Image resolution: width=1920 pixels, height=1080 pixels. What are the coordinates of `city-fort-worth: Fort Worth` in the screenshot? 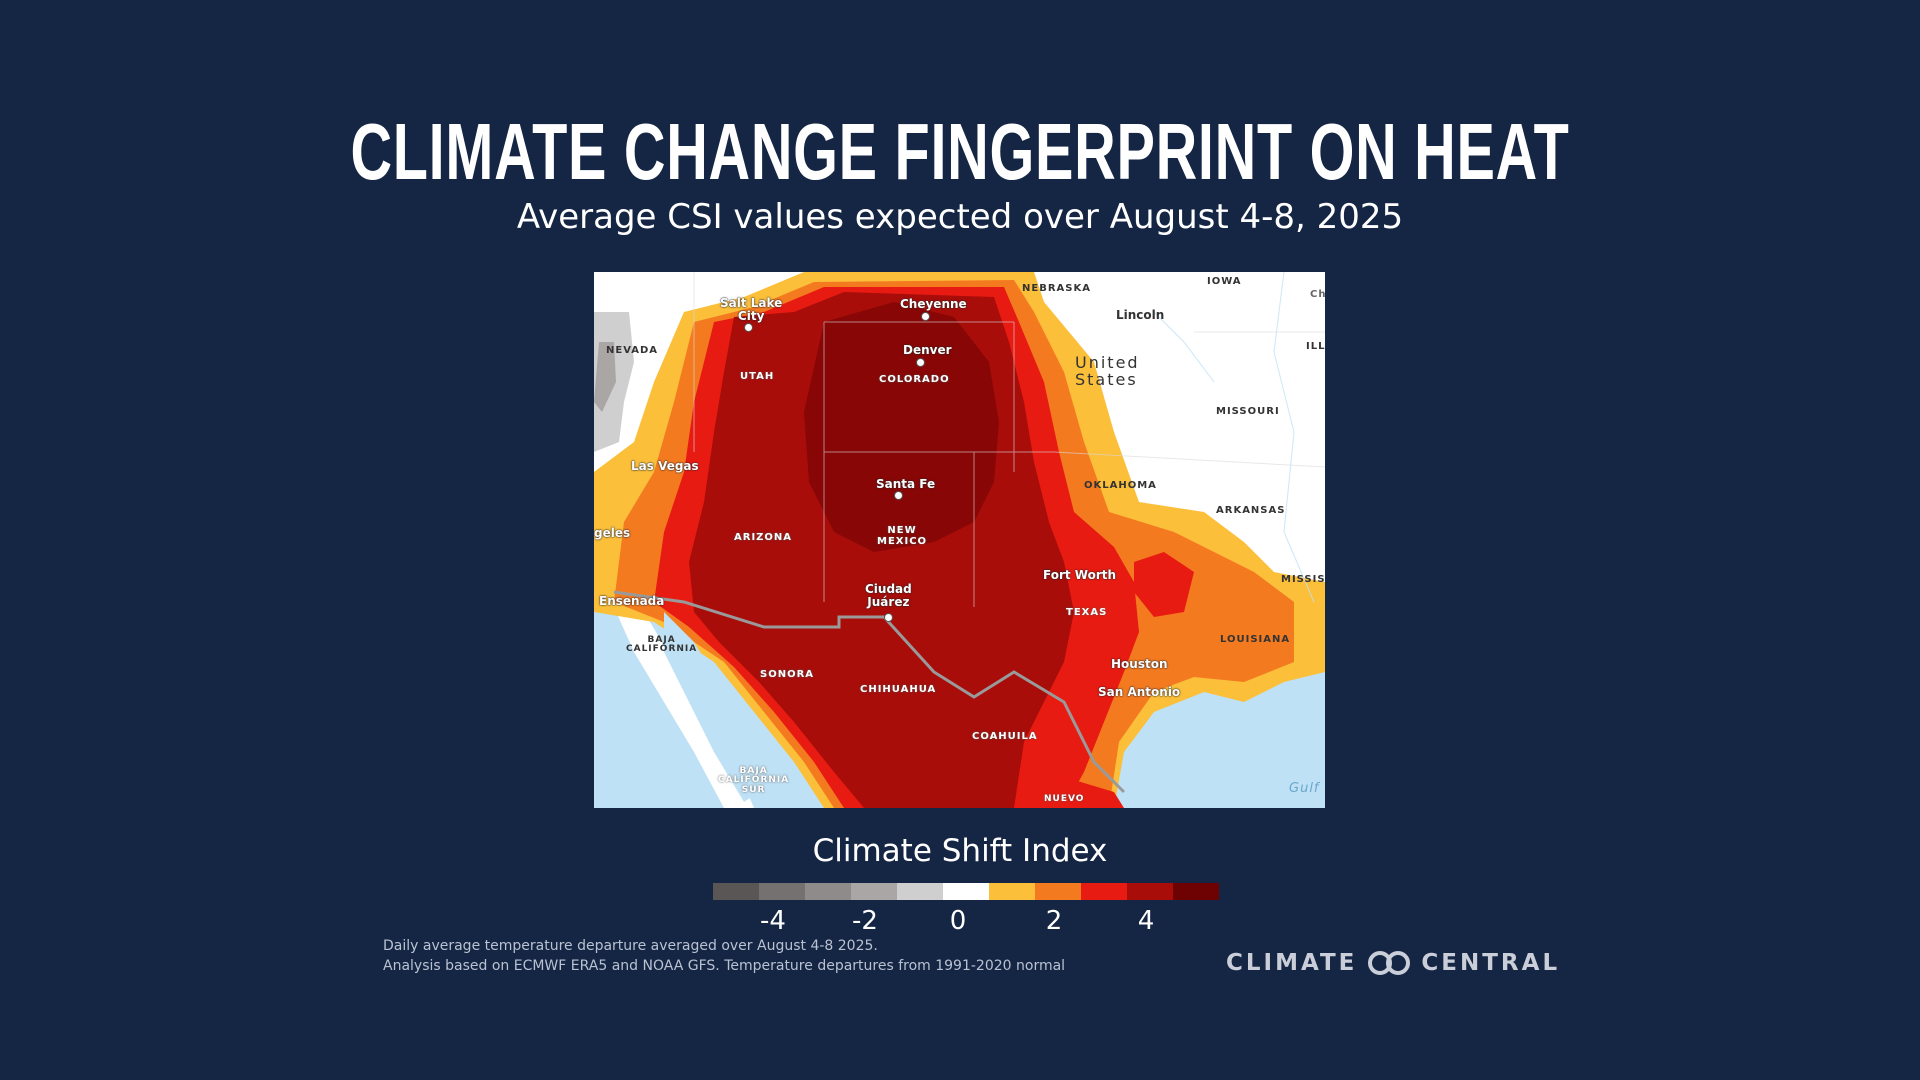 It's located at (1080, 575).